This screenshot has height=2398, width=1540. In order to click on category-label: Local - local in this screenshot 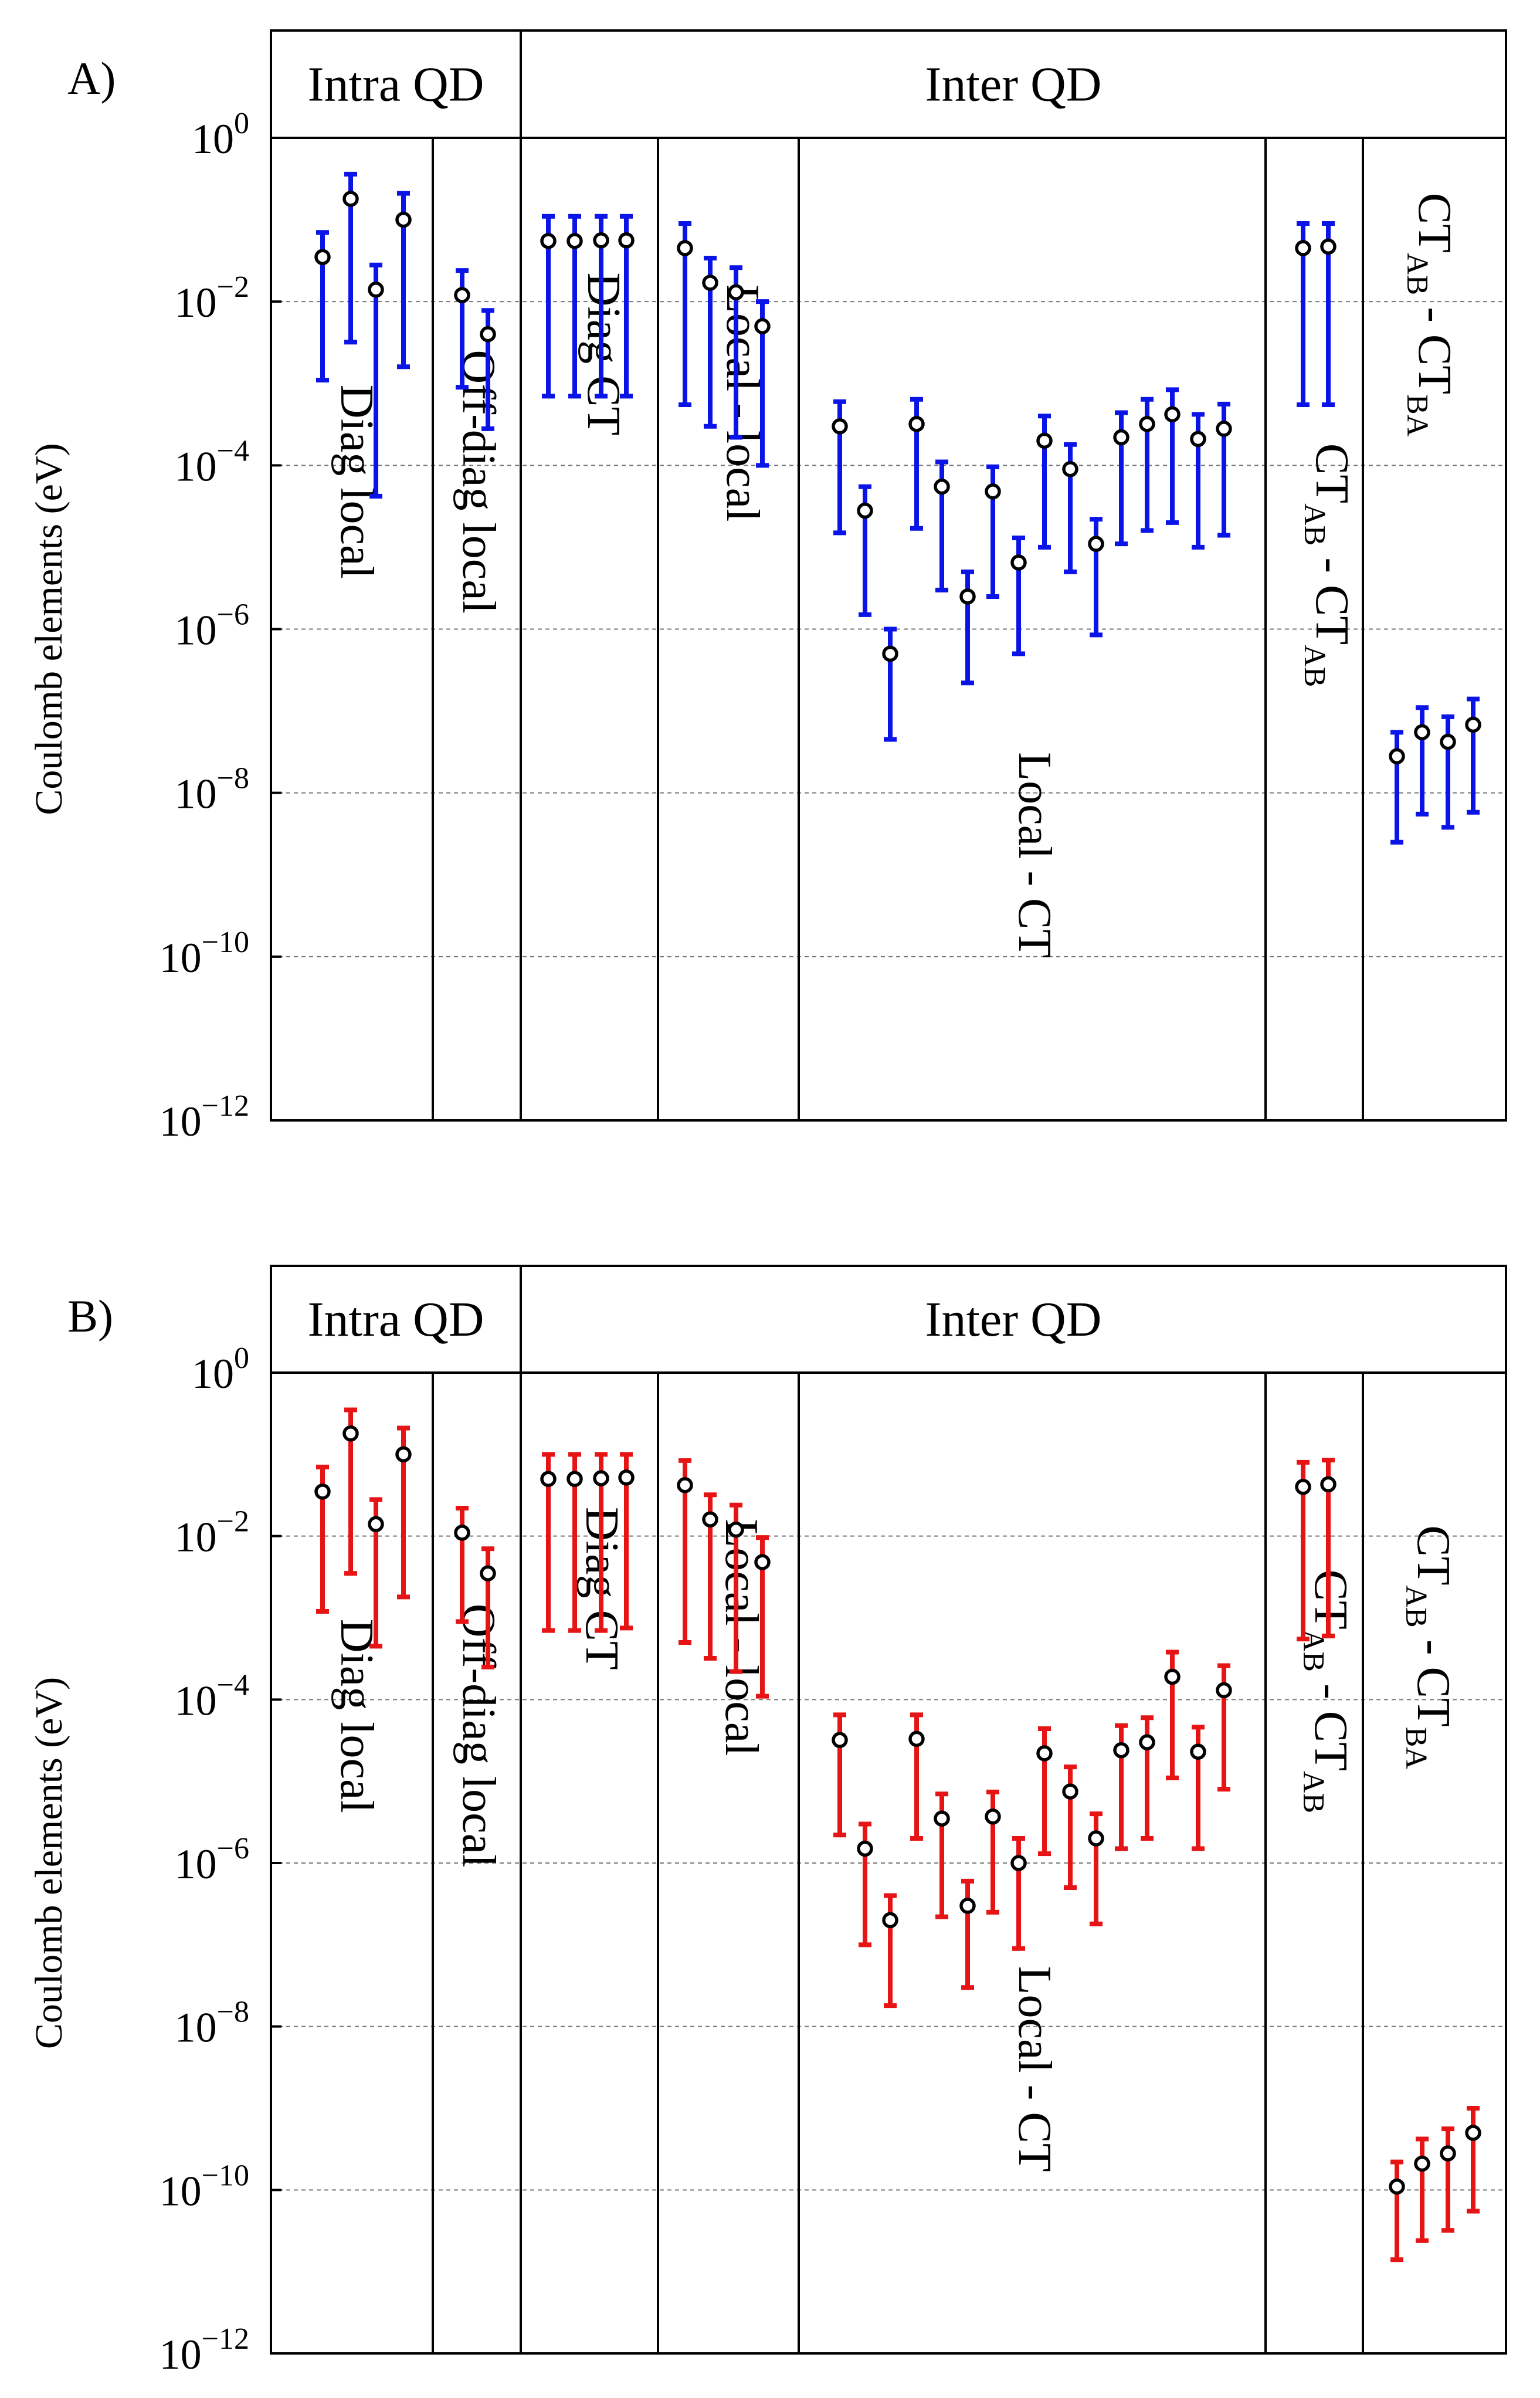, I will do `click(741, 1637)`.